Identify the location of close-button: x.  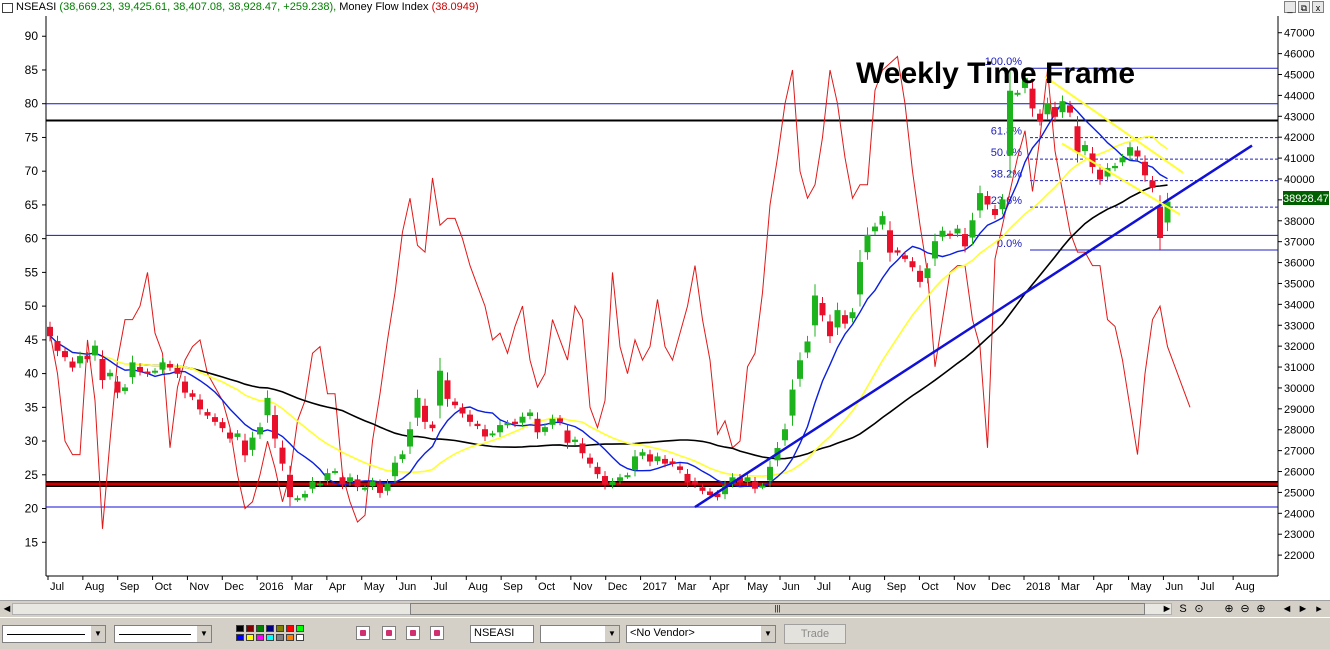
(1318, 7).